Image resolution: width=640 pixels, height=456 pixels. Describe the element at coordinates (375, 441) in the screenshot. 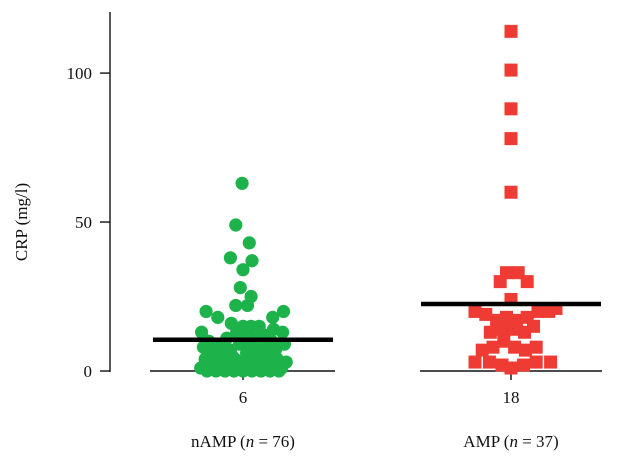

I see `group-labels: nAMP (n = 76) AMP (n = 37)` at that location.